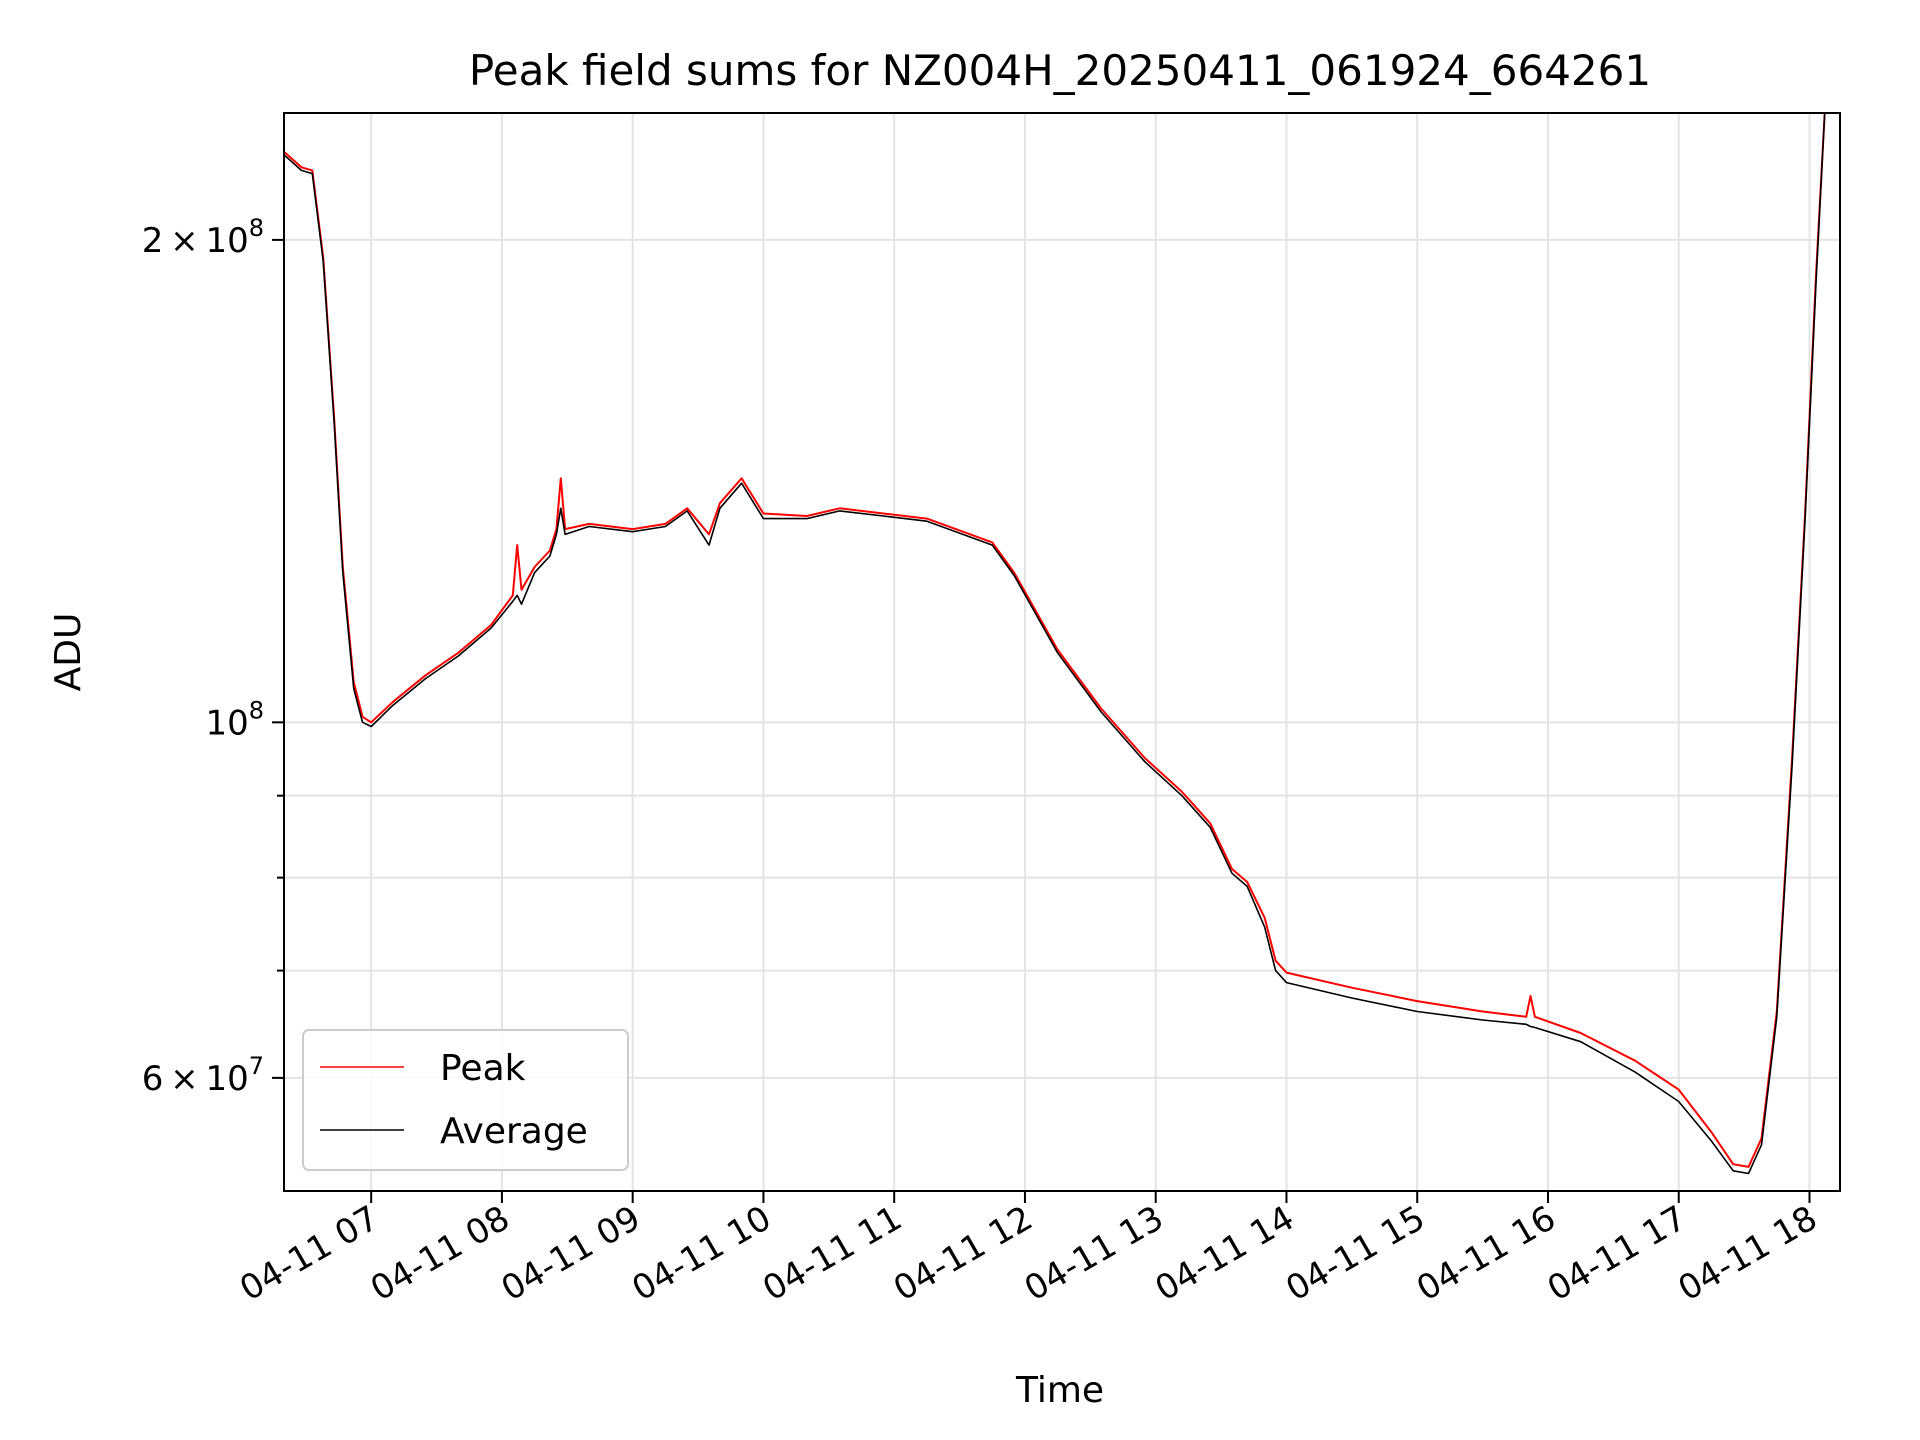 Image resolution: width=1920 pixels, height=1440 pixels. What do you see at coordinates (1748, 1253) in the screenshot?
I see `x-tick-label: 04-11 18` at bounding box center [1748, 1253].